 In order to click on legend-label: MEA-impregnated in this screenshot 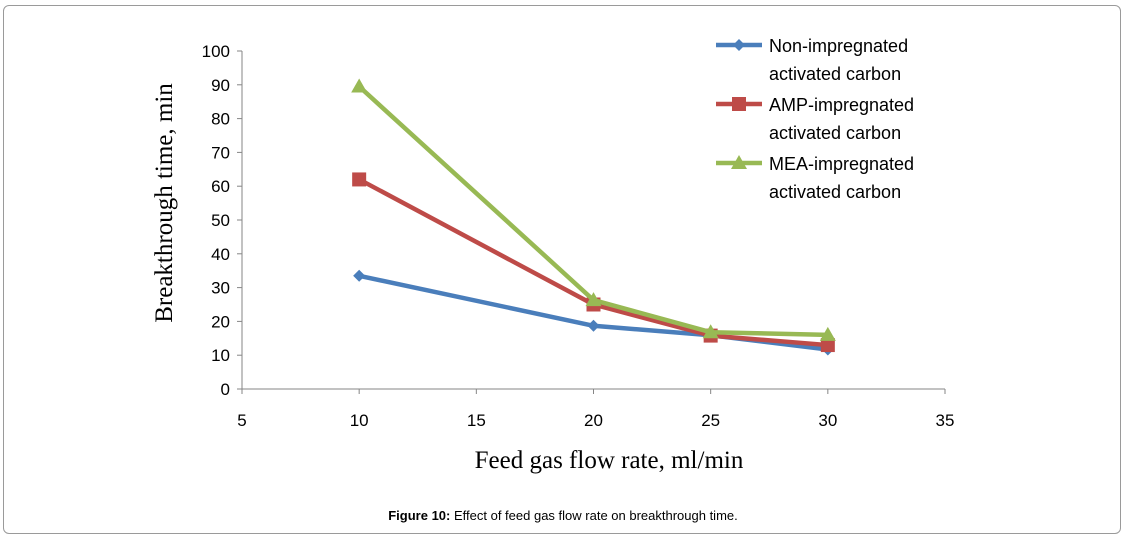, I will do `click(841, 164)`.